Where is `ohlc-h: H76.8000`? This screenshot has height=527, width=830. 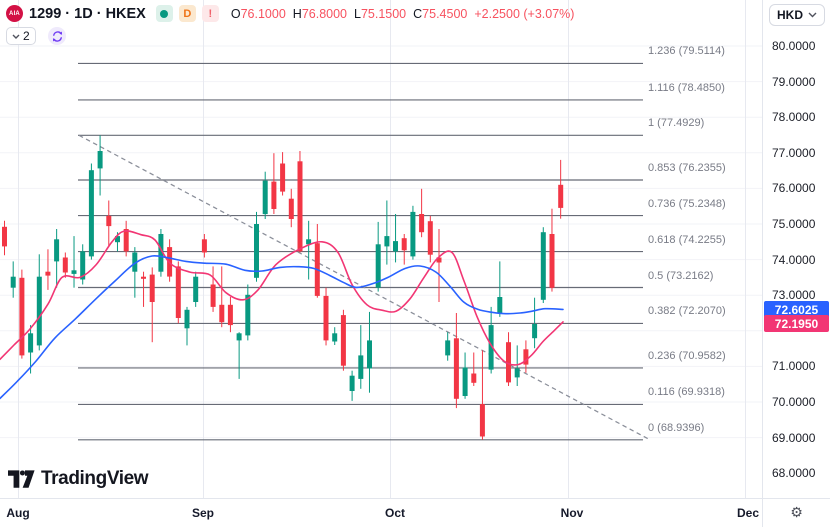
ohlc-h: H76.8000 is located at coordinates (319, 13).